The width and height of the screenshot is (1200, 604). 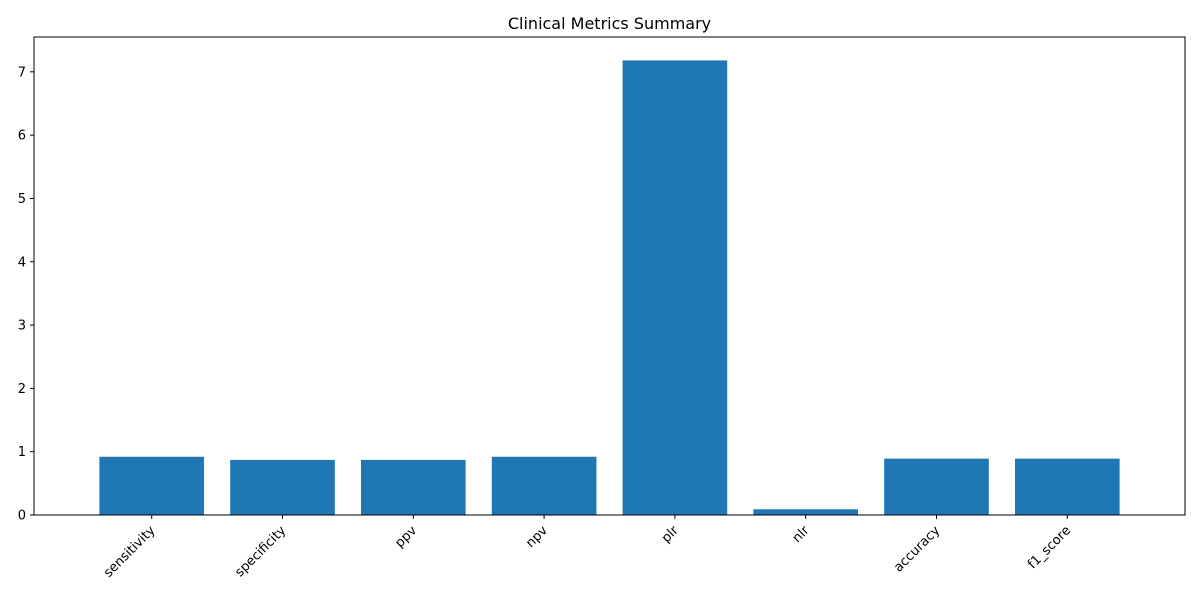 I want to click on bar-accuracy, so click(x=936, y=486).